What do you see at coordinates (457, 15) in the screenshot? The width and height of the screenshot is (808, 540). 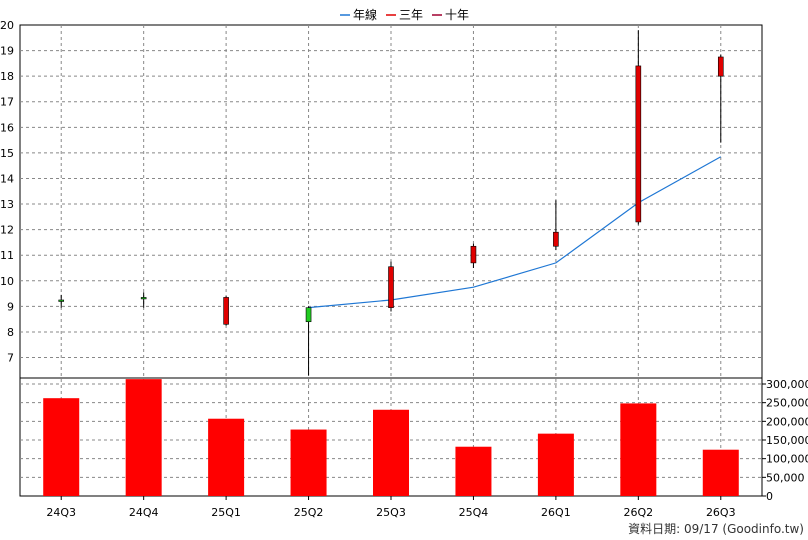 I see `legend-label-ten-year: 十年` at bounding box center [457, 15].